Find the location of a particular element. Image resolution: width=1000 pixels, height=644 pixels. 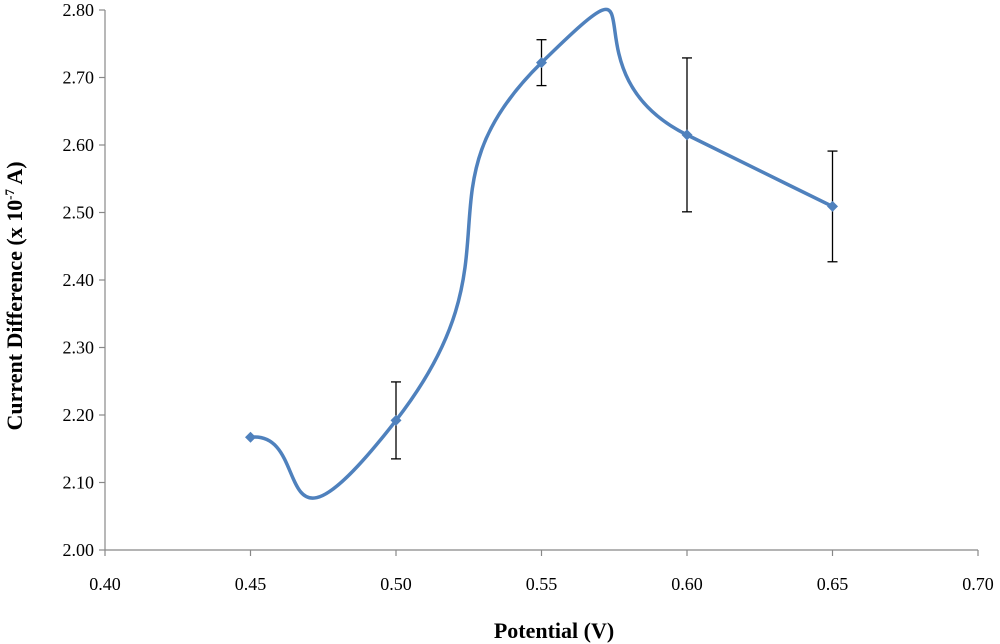

y-tick-label: 2.10 is located at coordinates (79, 483).